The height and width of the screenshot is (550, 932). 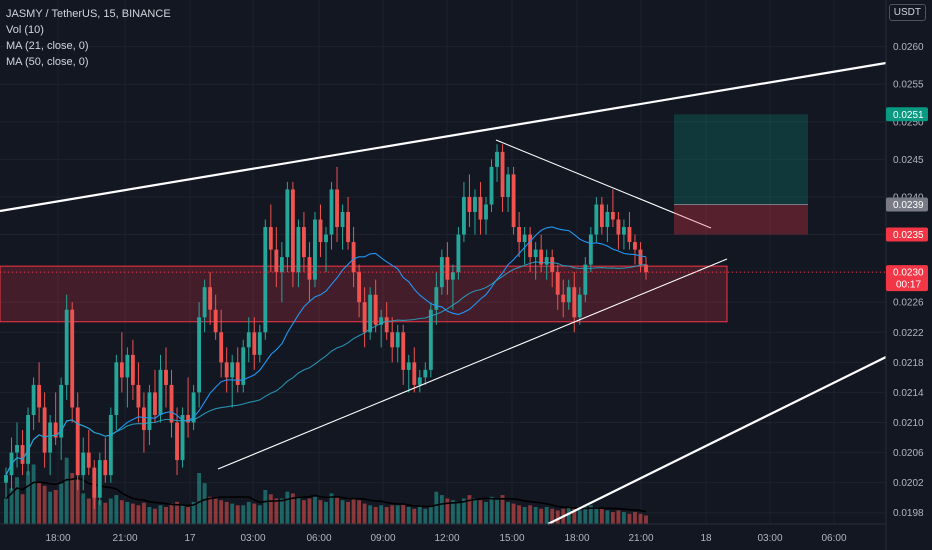 I want to click on legend-volume: Vol (10), so click(x=25, y=30).